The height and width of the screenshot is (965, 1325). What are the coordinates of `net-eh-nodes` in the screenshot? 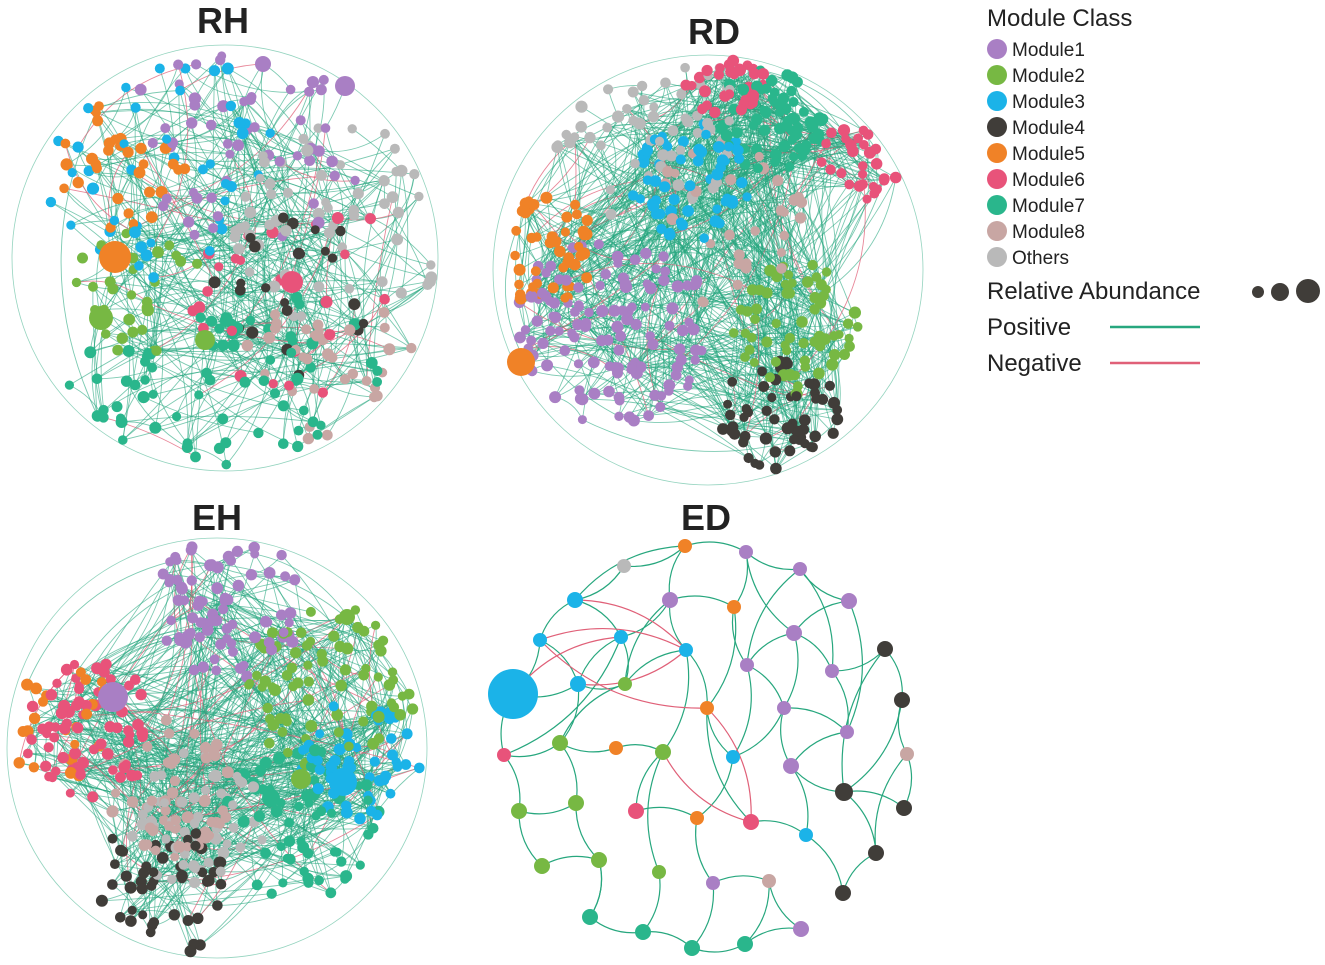 It's located at (219, 749).